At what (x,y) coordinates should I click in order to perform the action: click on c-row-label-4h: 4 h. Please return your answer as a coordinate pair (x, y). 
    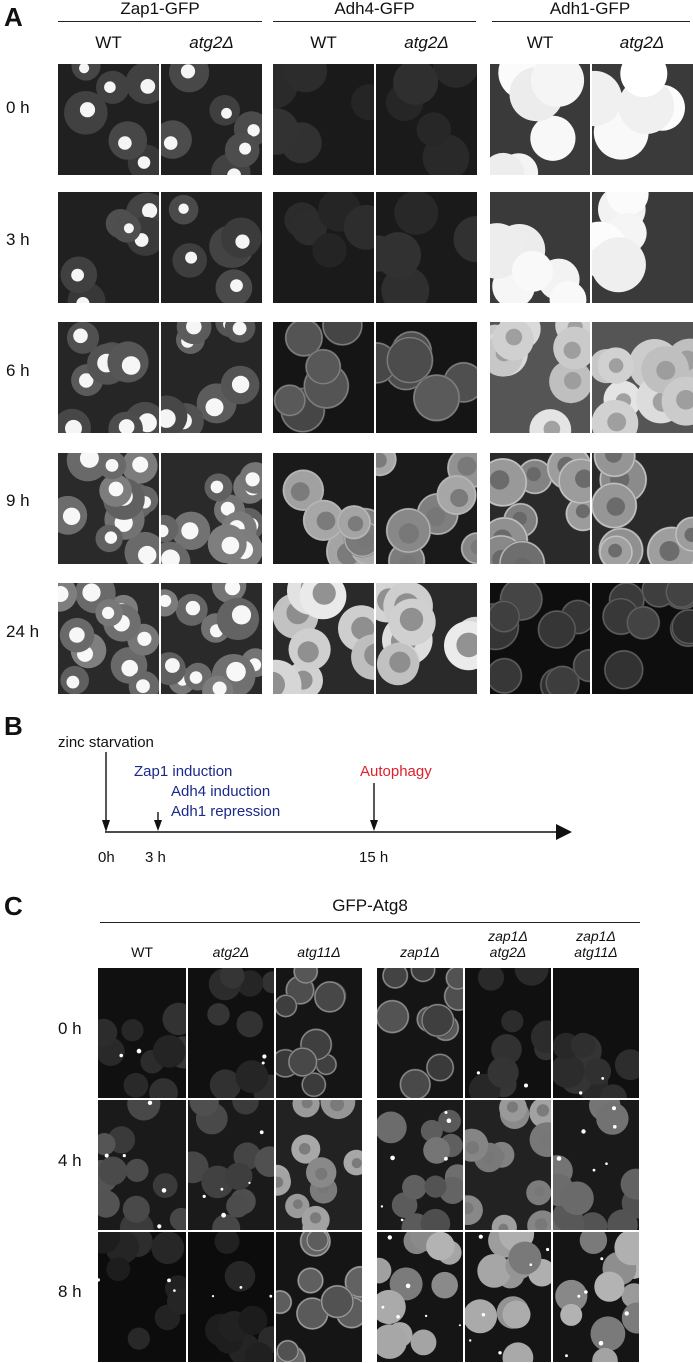
    Looking at the image, I should click on (70, 1160).